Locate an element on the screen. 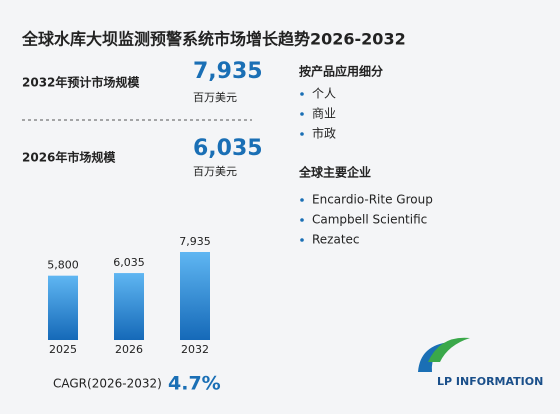 This screenshot has width=560, height=414. x-tick-label: 2026 is located at coordinates (129, 349).